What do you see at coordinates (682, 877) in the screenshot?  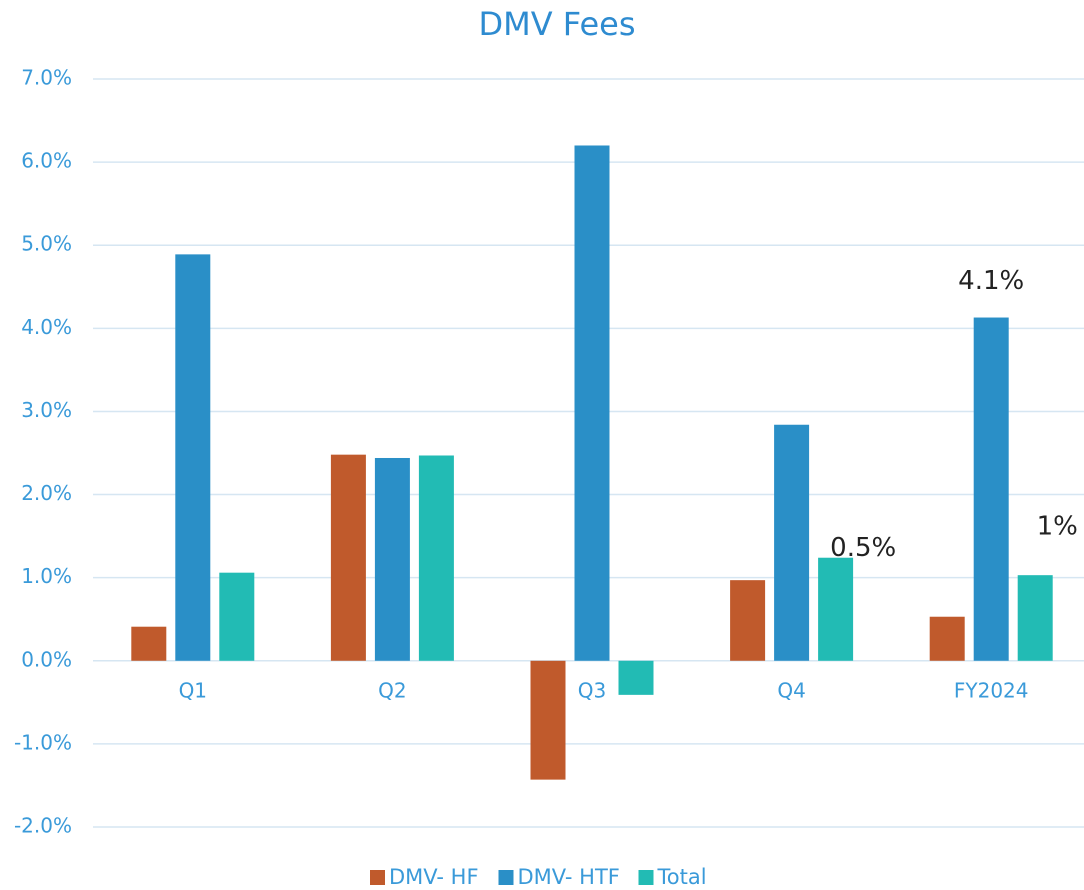 I see `legend-label: Total` at bounding box center [682, 877].